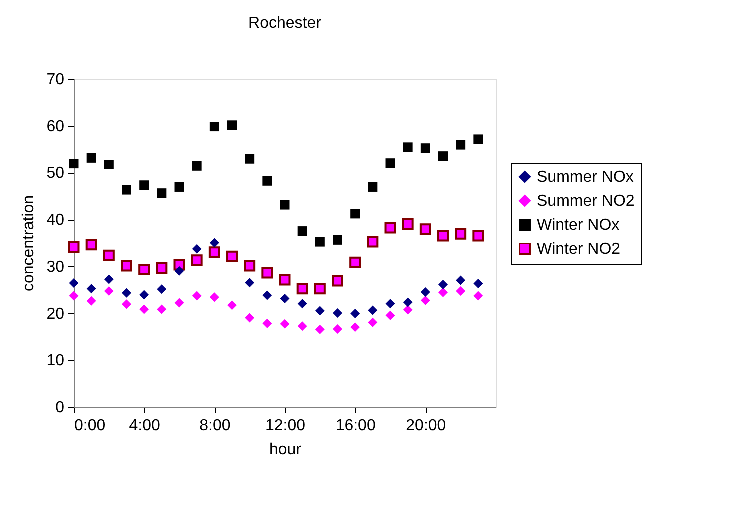 This screenshot has height=522, width=731. What do you see at coordinates (55, 173) in the screenshot?
I see `y-tick-label: 50` at bounding box center [55, 173].